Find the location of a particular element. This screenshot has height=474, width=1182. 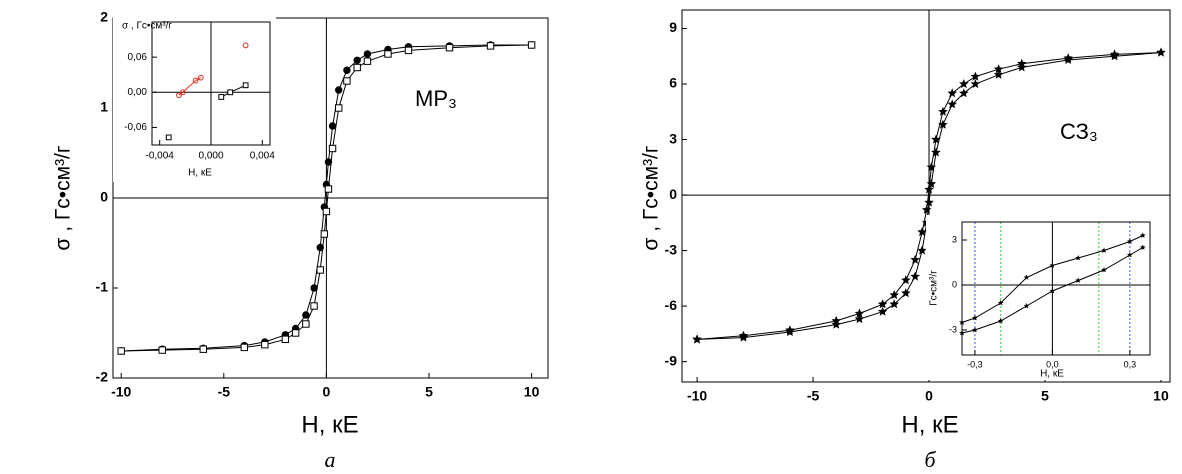

y-tick-label: 0,00 is located at coordinates (138, 92).